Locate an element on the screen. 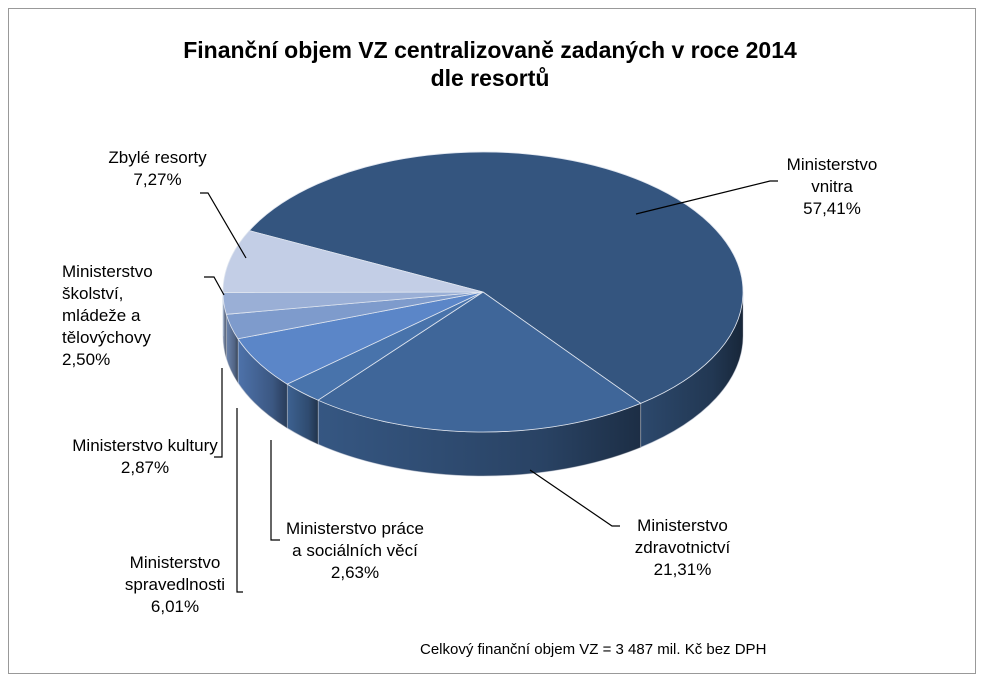  value-label: 2,63% is located at coordinates (355, 572).